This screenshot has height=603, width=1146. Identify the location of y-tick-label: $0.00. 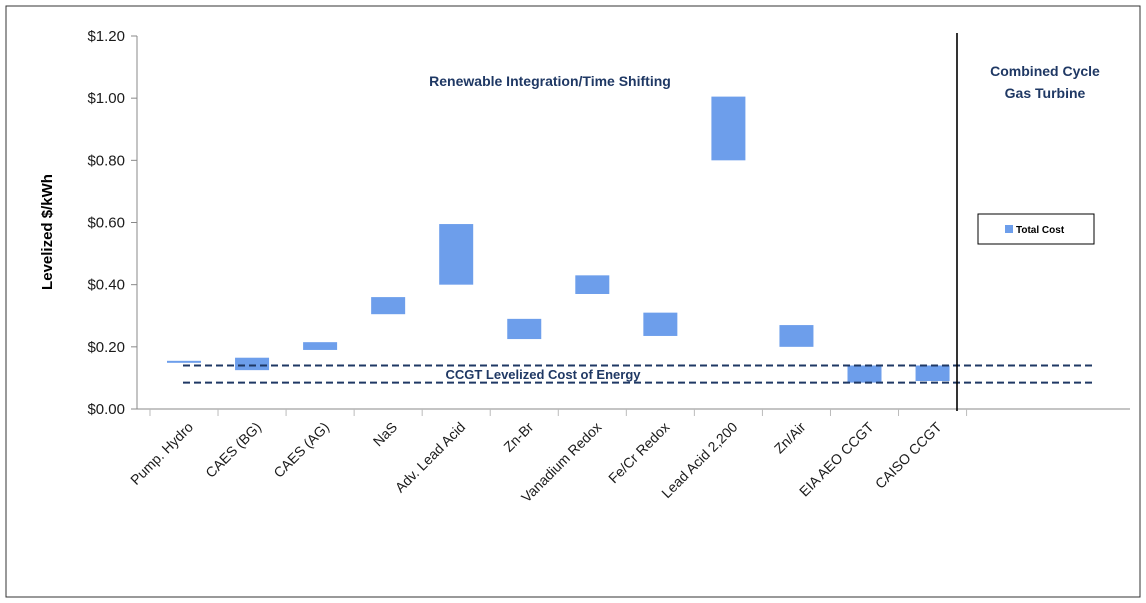
(106, 409).